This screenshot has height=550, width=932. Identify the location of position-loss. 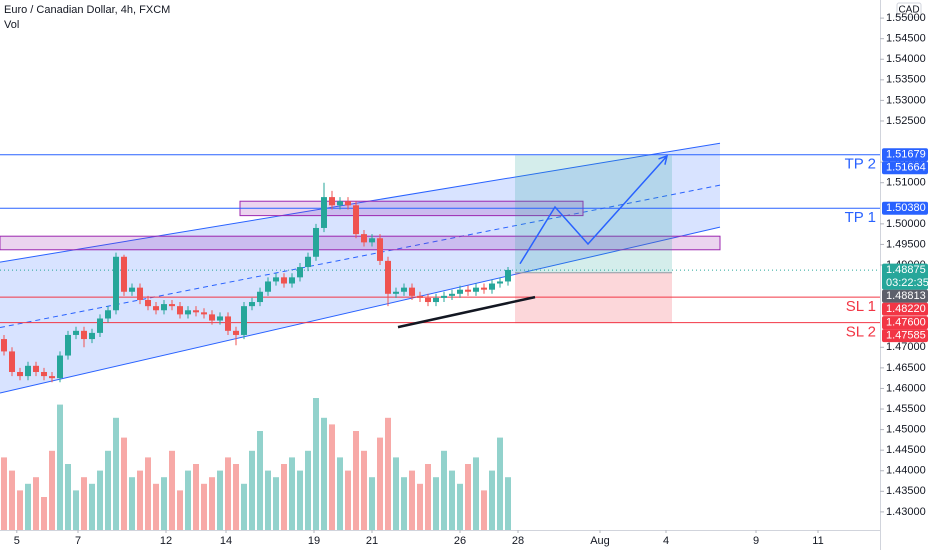
(593, 298).